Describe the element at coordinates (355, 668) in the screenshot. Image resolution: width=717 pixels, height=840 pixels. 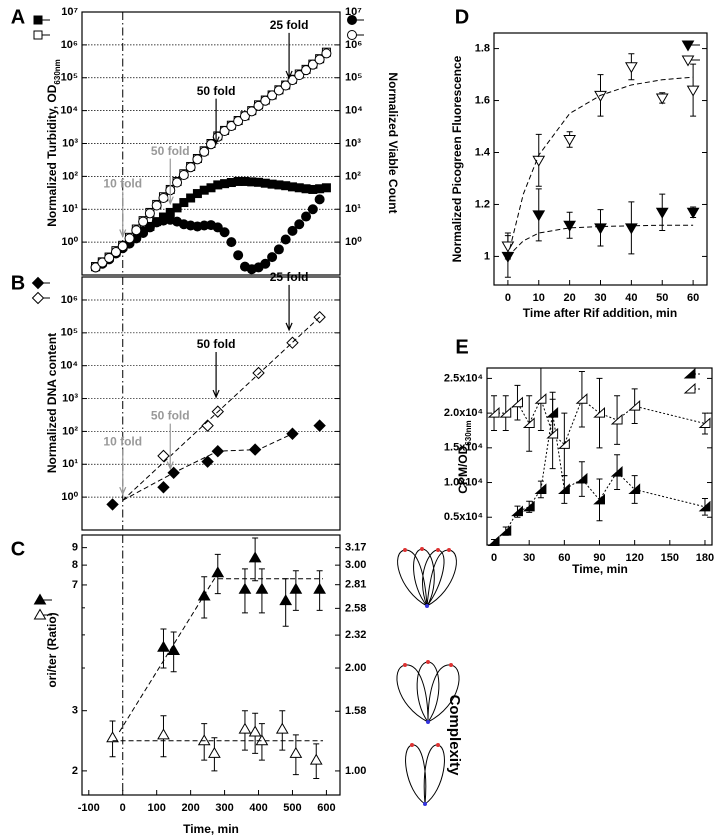
I see `y2-tick-label: 2.00` at that location.